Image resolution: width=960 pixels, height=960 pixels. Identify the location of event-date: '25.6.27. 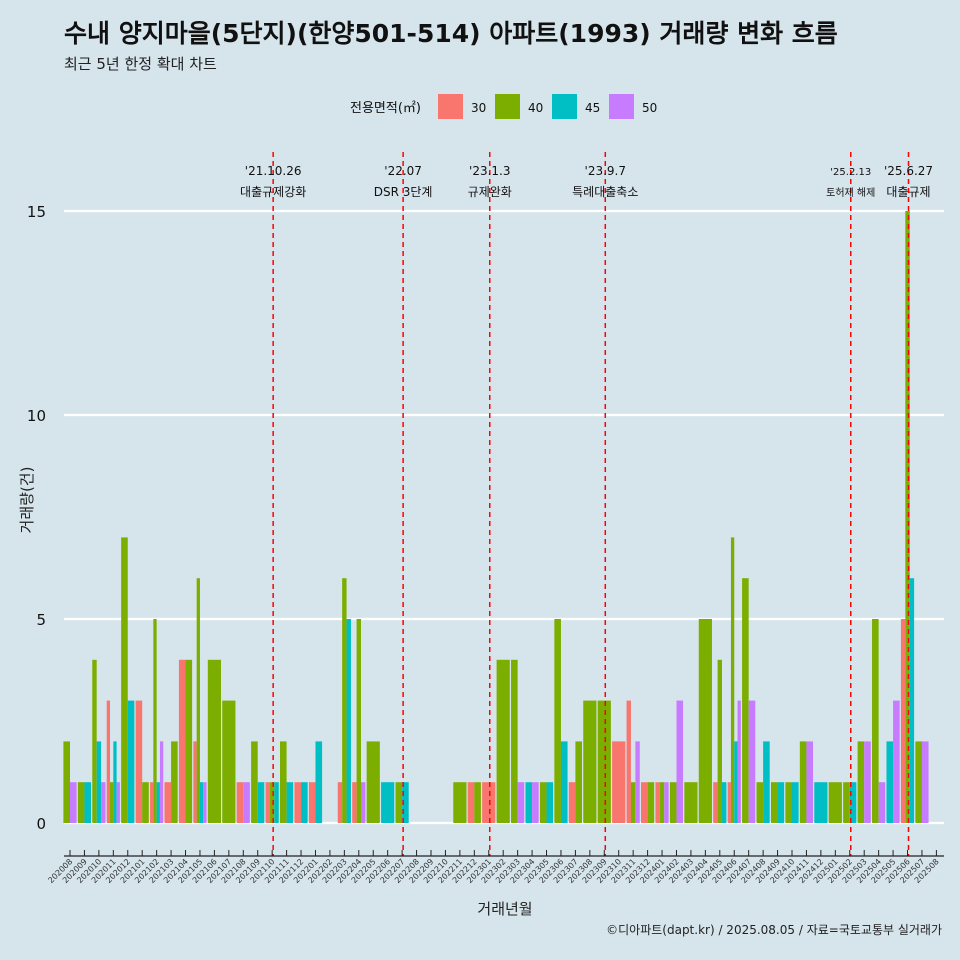
(908, 171).